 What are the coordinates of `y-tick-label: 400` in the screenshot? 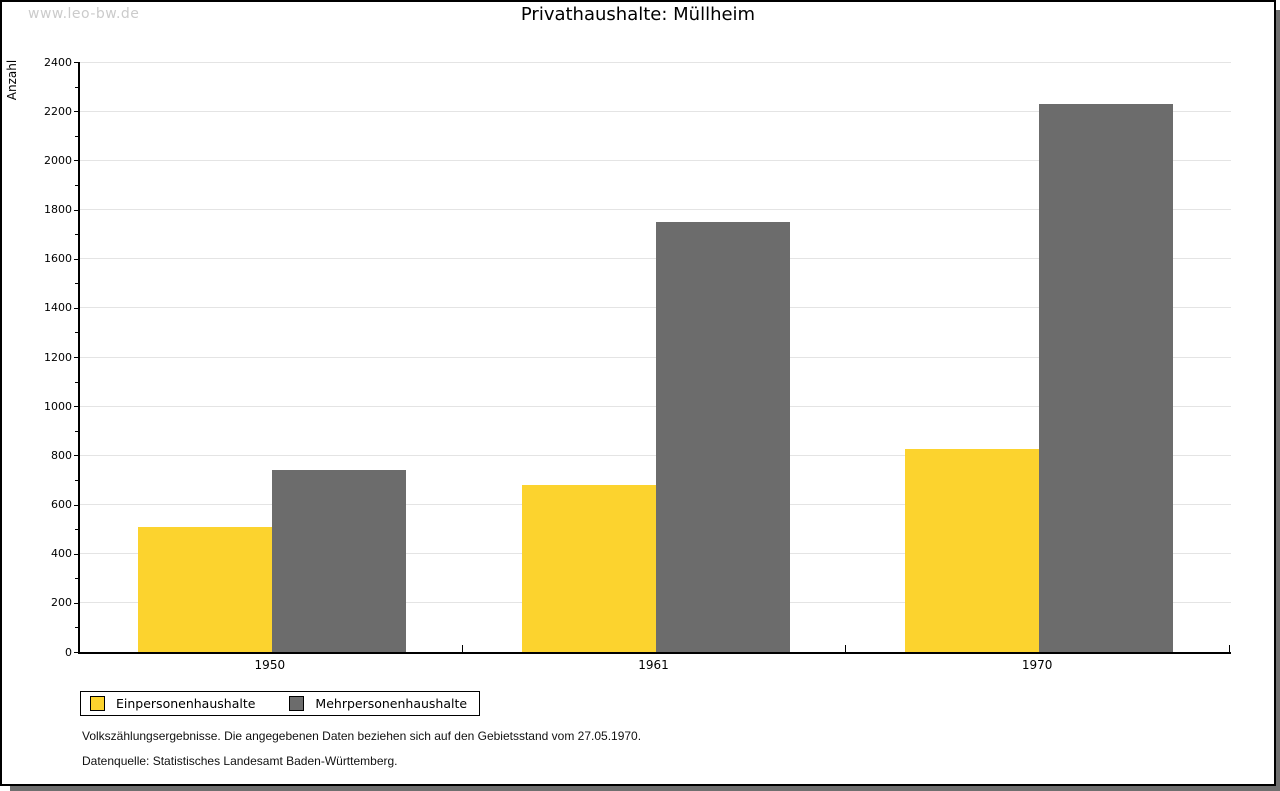 It's located at (61, 554).